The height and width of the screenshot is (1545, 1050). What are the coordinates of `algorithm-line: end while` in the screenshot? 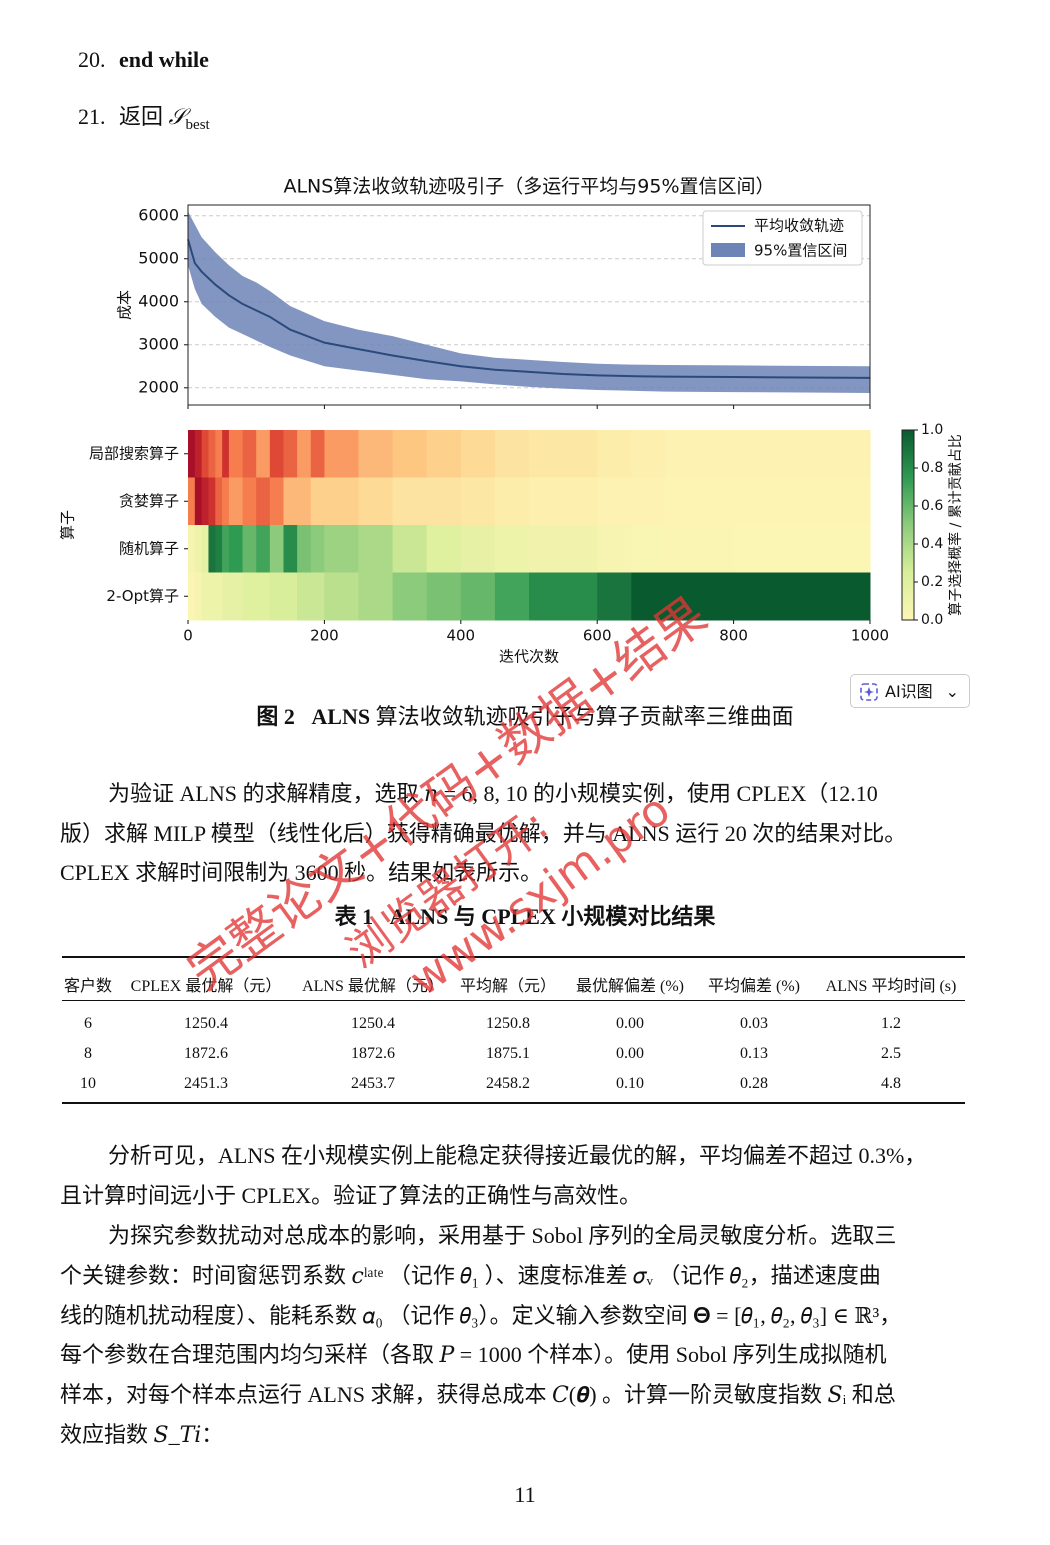 It's located at (164, 59).